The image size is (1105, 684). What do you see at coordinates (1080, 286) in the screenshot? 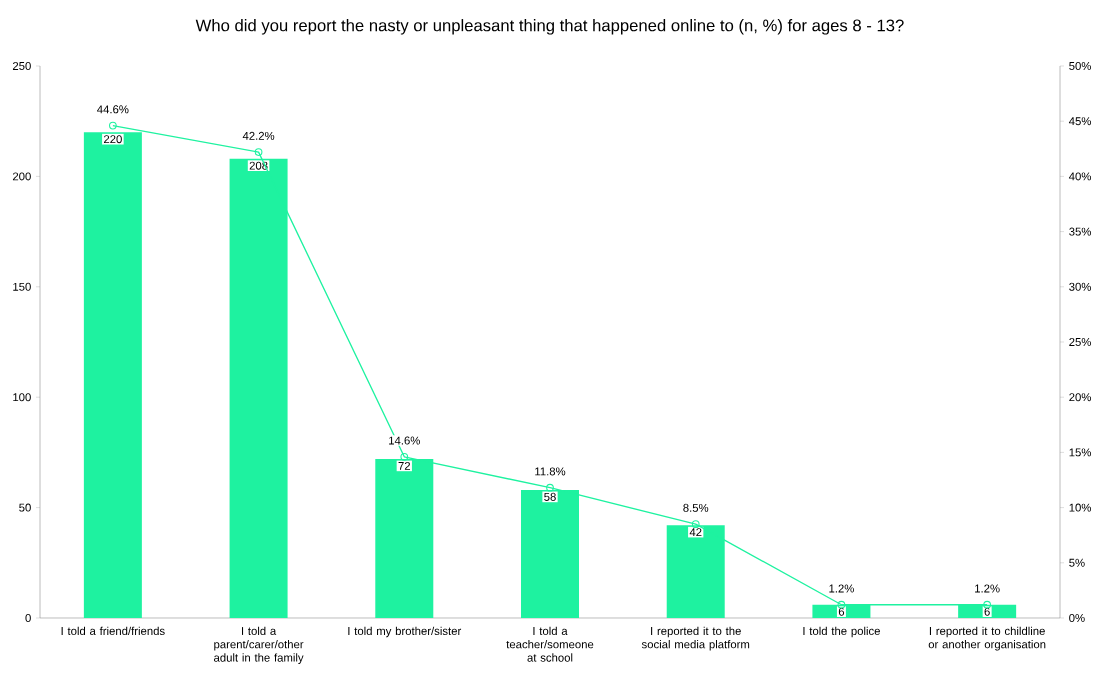
I see `y2-tick-label: 30%` at bounding box center [1080, 286].